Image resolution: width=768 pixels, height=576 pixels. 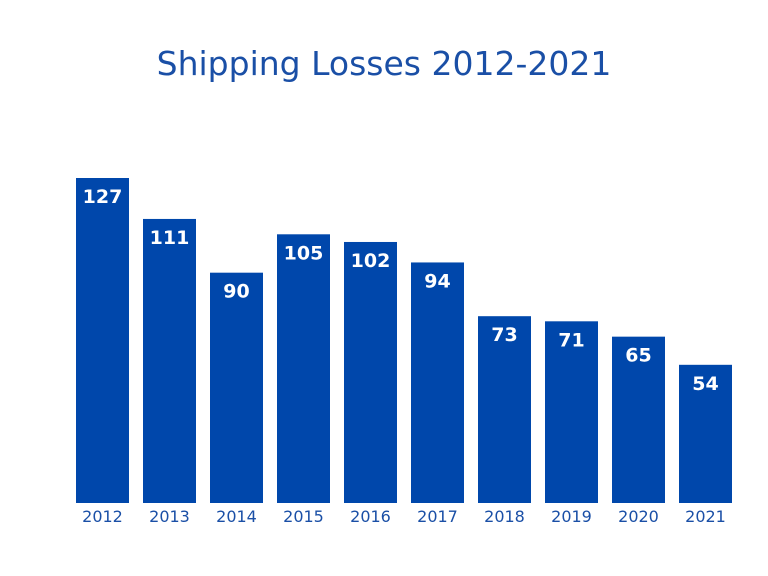 I want to click on bar-value-label-2019: 71, so click(x=571, y=340).